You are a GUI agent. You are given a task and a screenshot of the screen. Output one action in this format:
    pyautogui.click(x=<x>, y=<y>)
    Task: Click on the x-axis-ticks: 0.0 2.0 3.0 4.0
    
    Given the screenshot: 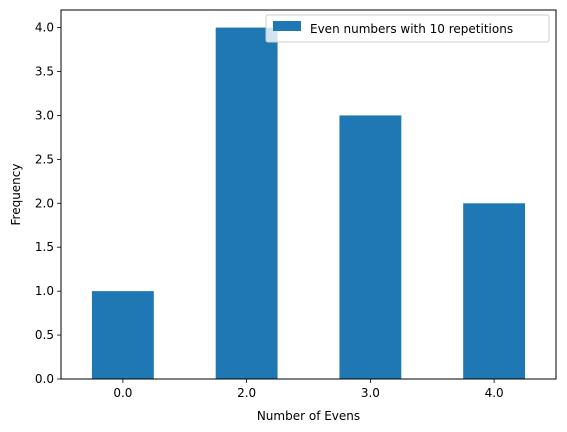 What is the action you would take?
    pyautogui.click(x=308, y=389)
    